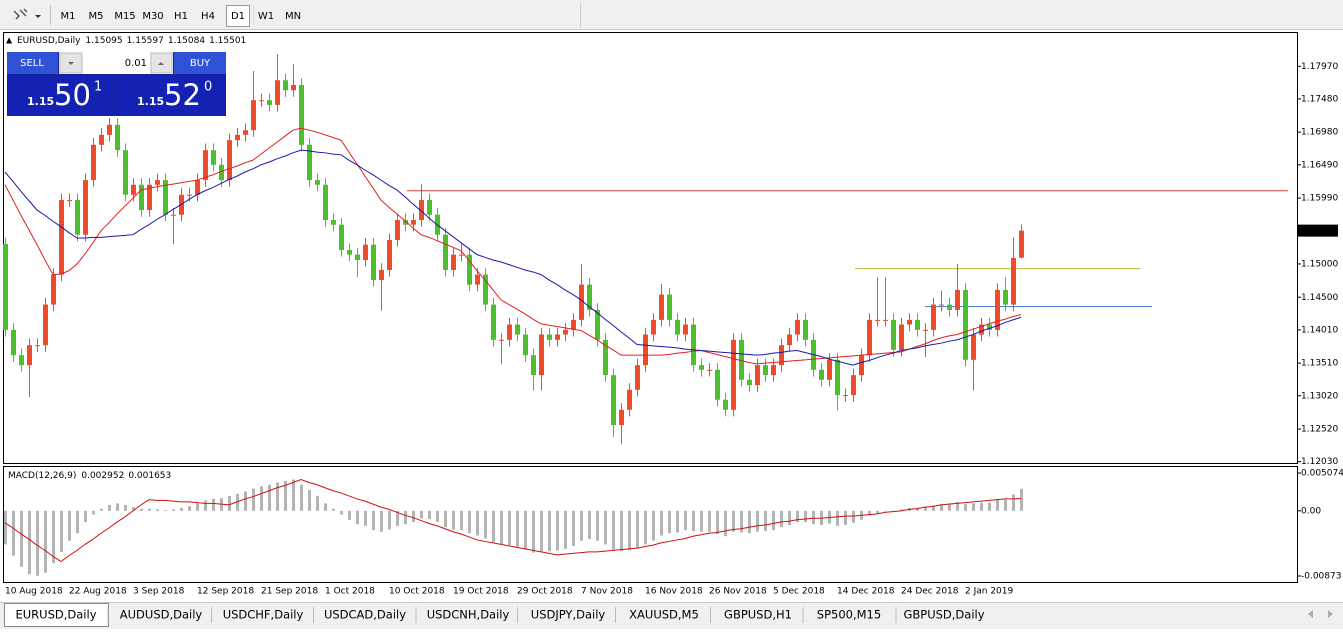  I want to click on price-tick-label: 1.15000, so click(1319, 264).